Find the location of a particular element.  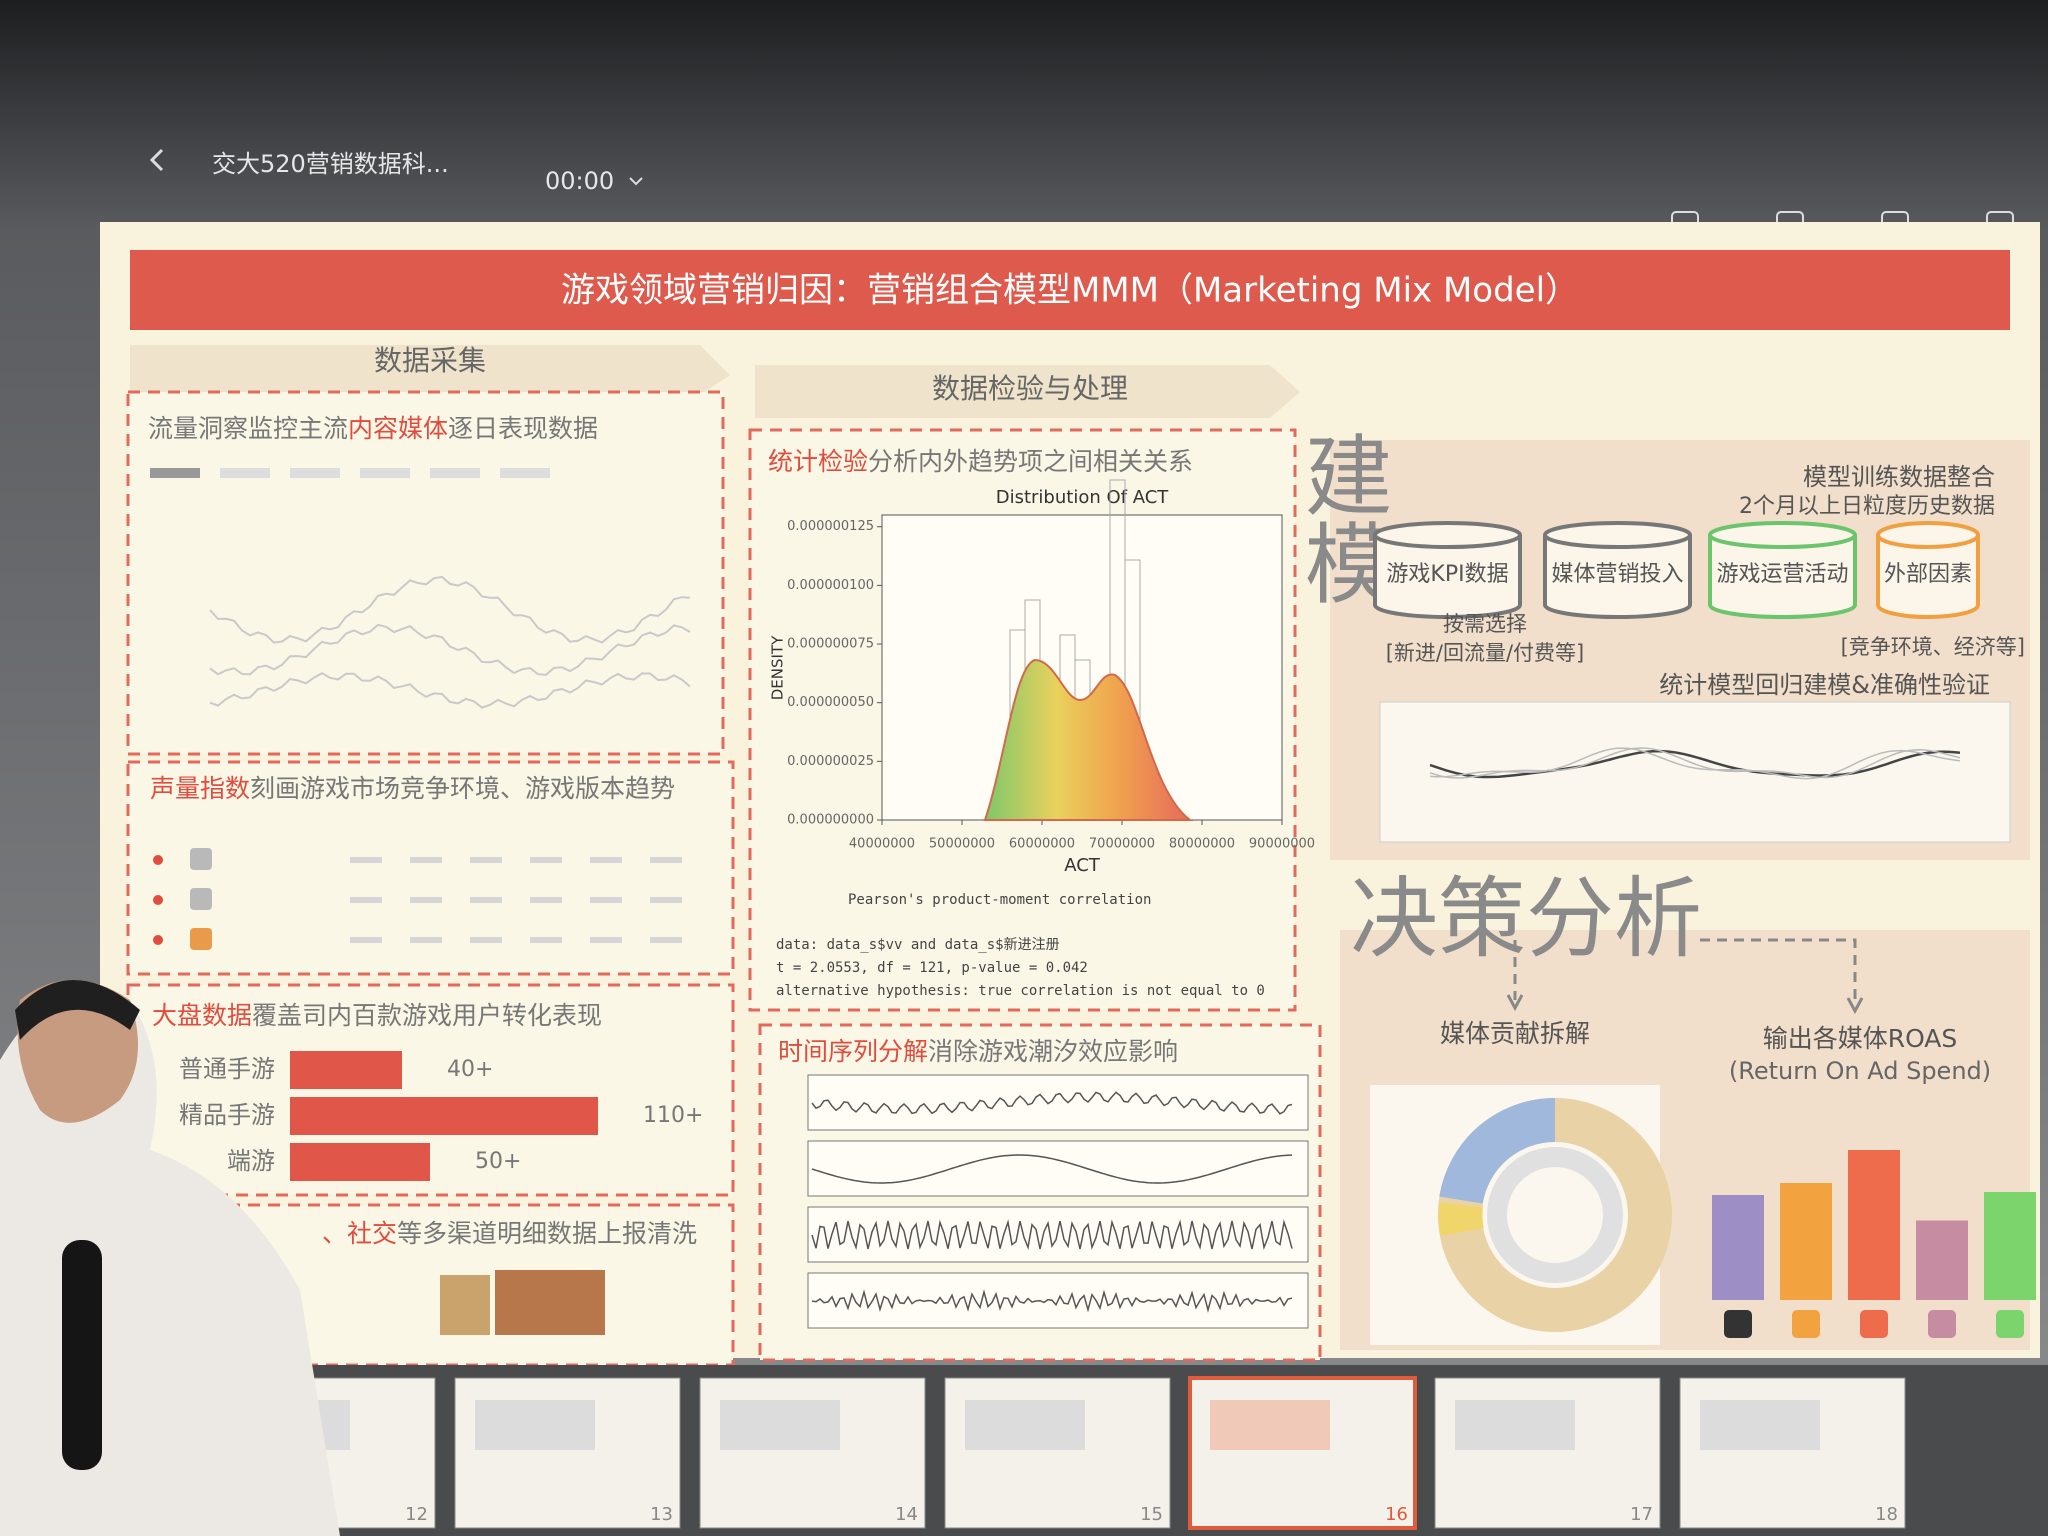

bar-chart: 普通手游 40+ 精品手游 110+ 端游 50+ is located at coordinates (441, 1116).